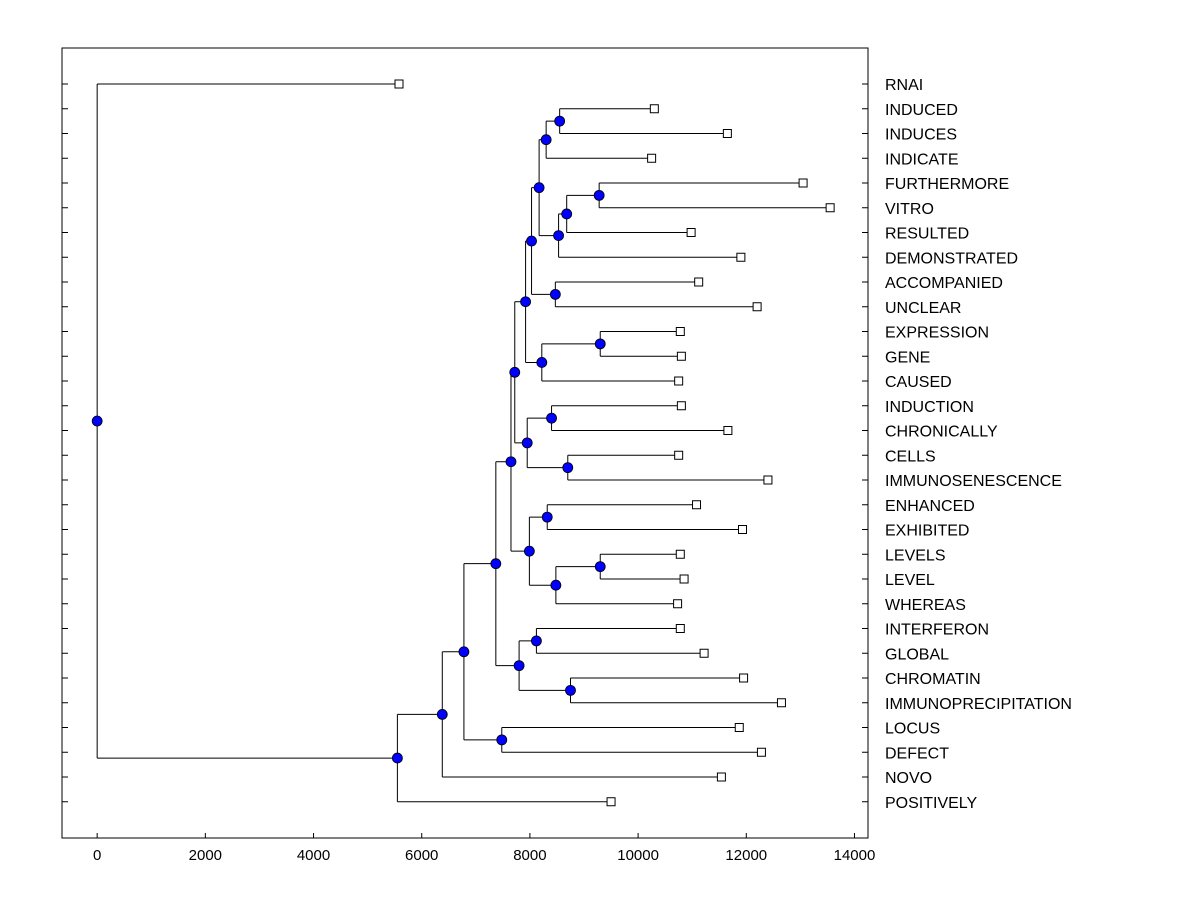 The image size is (1200, 900). Describe the element at coordinates (915, 555) in the screenshot. I see `leaf-label: LEVELS` at that location.